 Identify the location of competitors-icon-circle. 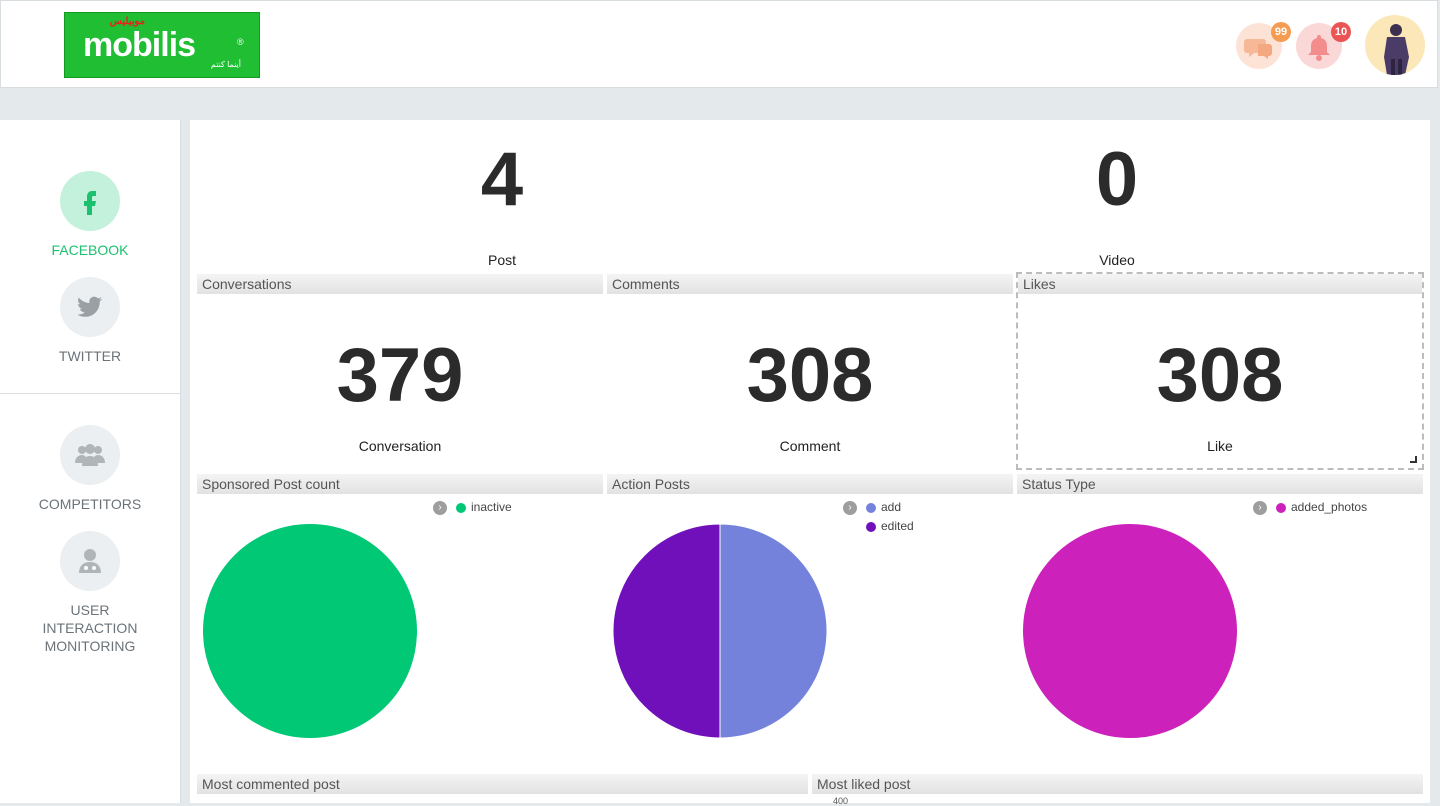
(90, 455).